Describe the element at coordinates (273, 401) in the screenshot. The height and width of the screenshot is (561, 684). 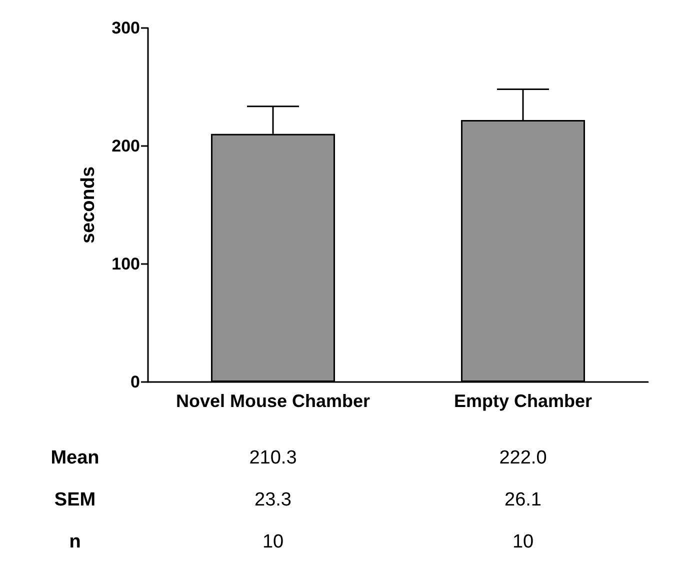
I see `x-tick-label: Novel Mouse Chamber` at that location.